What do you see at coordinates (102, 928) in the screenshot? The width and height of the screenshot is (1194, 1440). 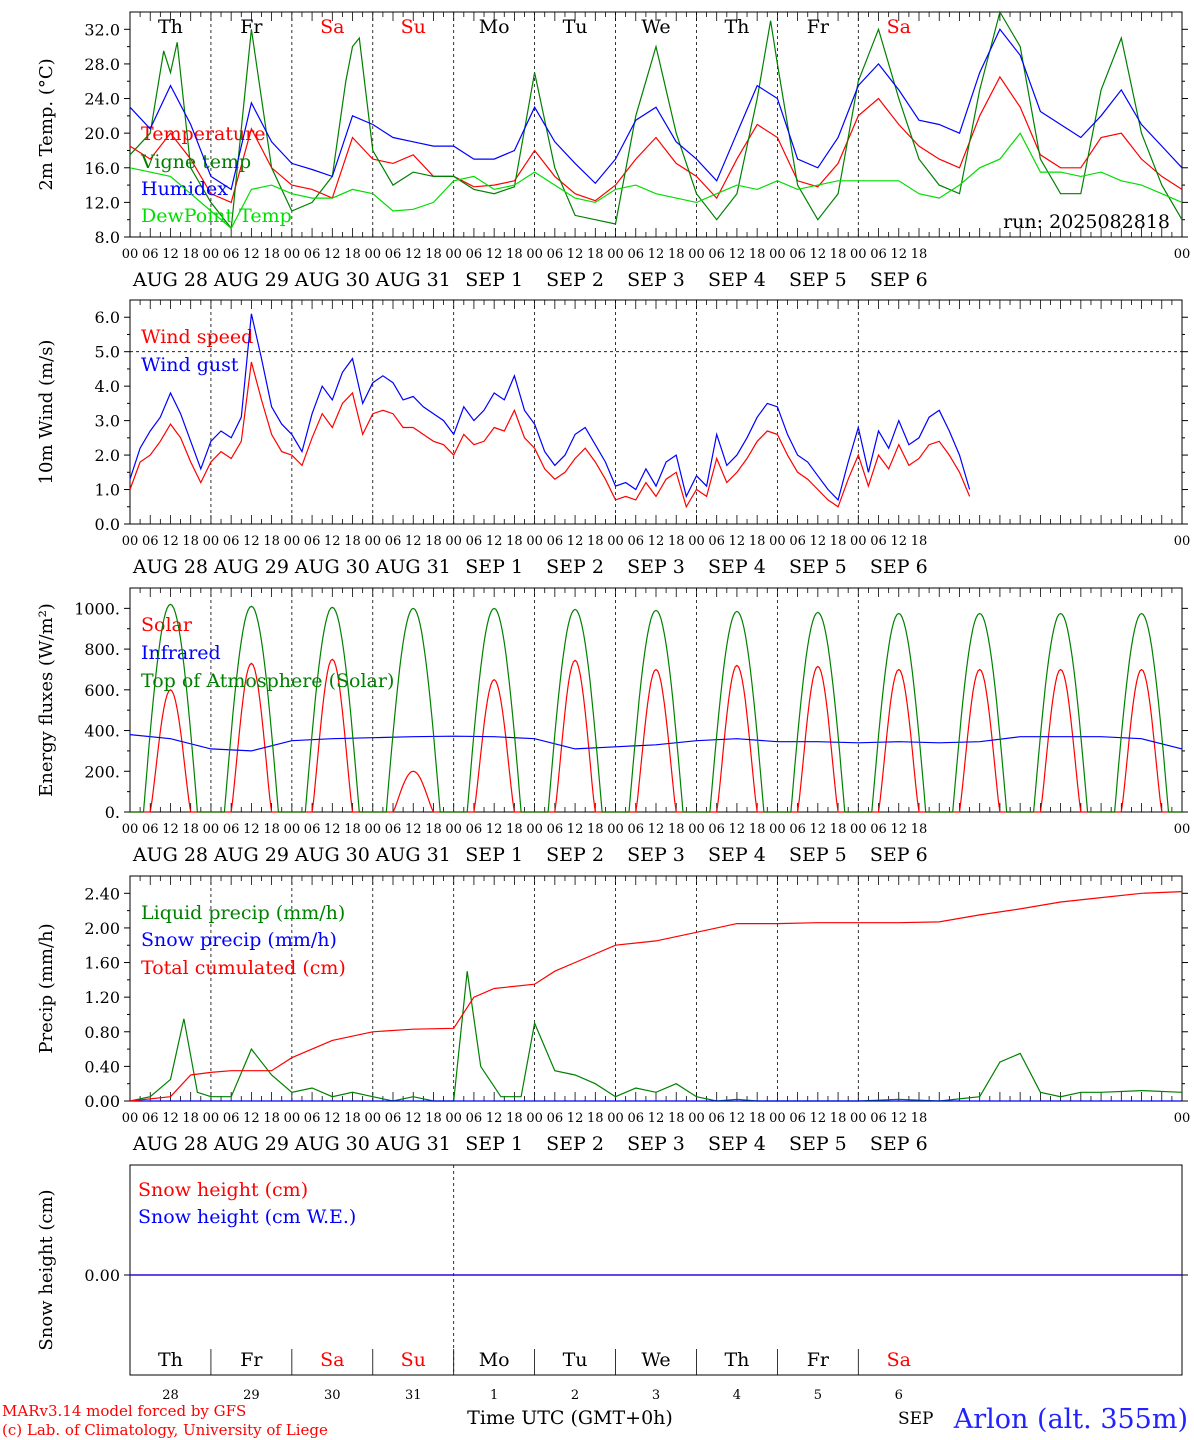 I see `y-tick-label: 2.00` at bounding box center [102, 928].